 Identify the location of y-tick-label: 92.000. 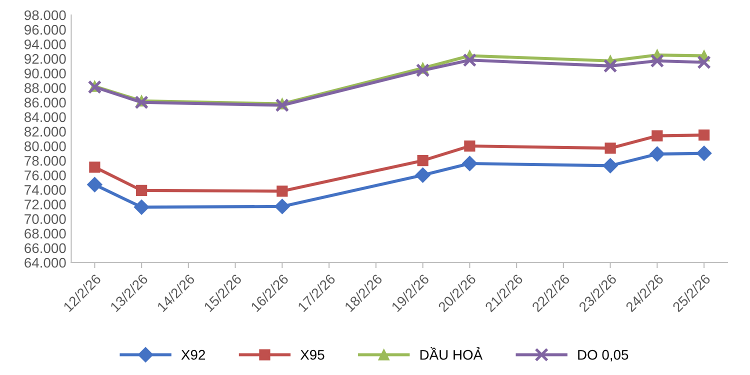
(45, 59).